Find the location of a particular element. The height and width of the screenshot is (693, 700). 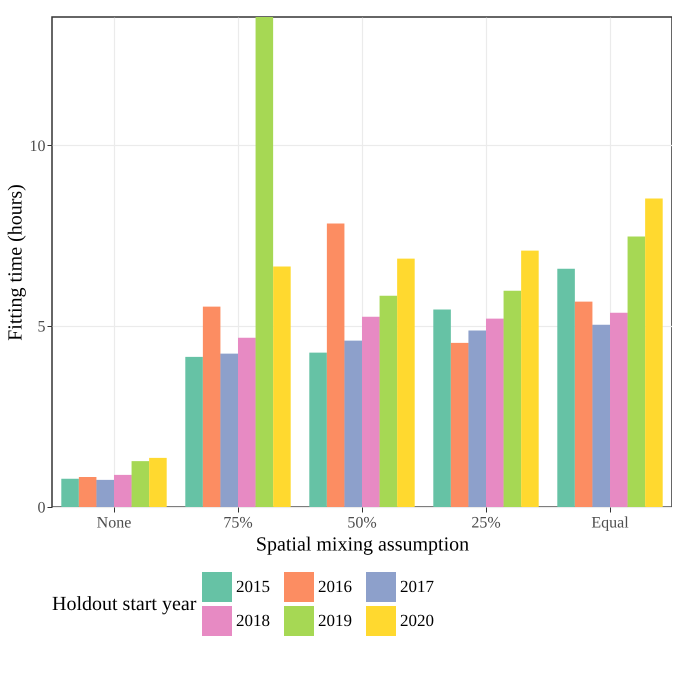

x-tick-label: 75% is located at coordinates (238, 523).